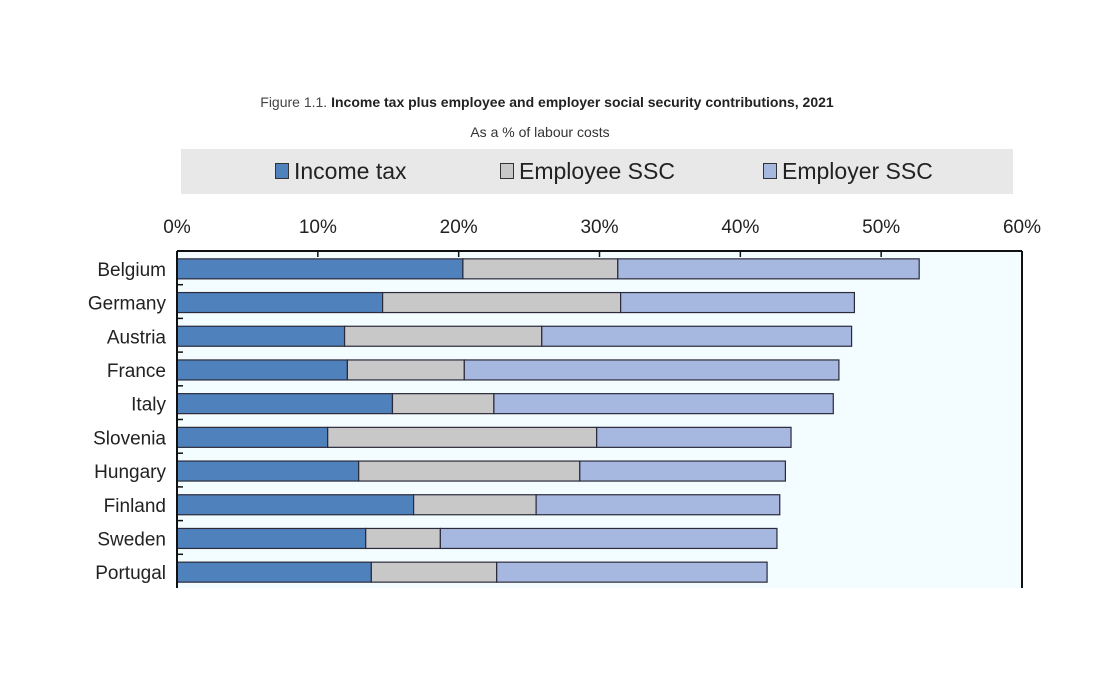 The height and width of the screenshot is (686, 1114). What do you see at coordinates (694, 437) in the screenshot?
I see `bar-employer-ssc-slovenia` at bounding box center [694, 437].